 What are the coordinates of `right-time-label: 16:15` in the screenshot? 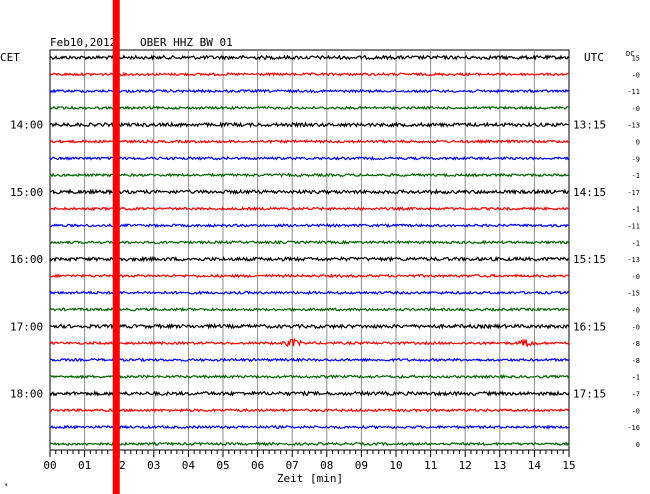 It's located at (589, 326).